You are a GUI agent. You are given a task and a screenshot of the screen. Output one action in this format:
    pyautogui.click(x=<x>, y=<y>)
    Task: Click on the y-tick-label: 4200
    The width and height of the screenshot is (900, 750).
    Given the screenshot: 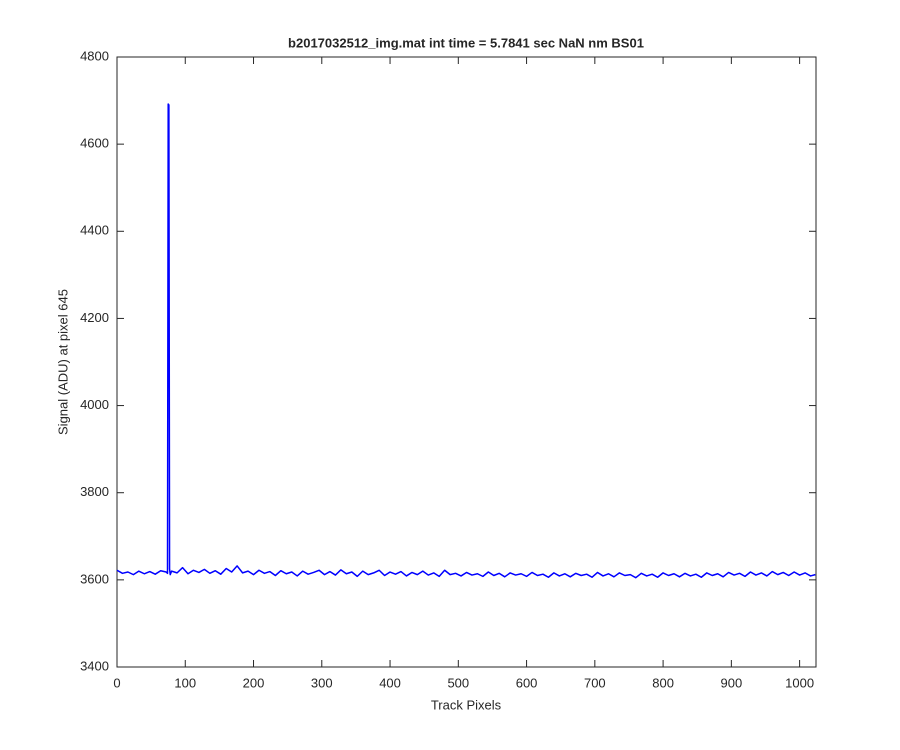 What is the action you would take?
    pyautogui.click(x=94, y=317)
    